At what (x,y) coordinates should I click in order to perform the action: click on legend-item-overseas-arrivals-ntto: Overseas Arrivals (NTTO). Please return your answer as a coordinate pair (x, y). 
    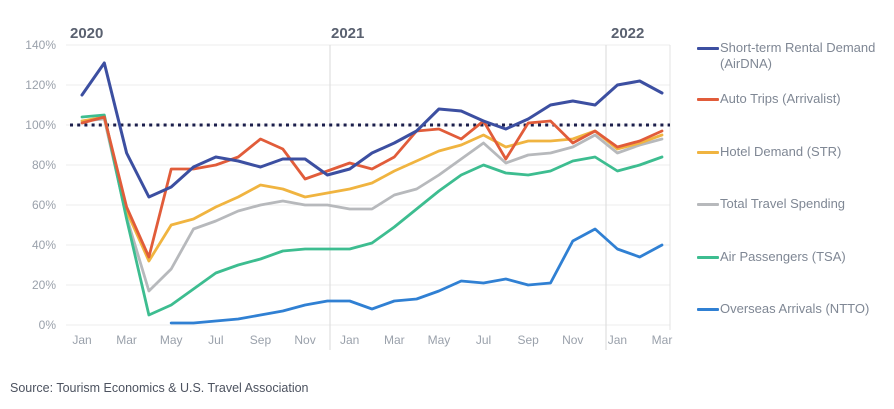
    Looking at the image, I should click on (795, 309).